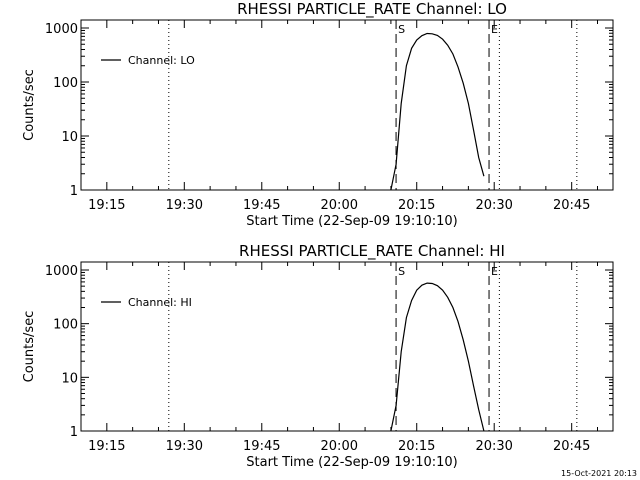  What do you see at coordinates (161, 60) in the screenshot?
I see `legend-label: Channel: LO` at bounding box center [161, 60].